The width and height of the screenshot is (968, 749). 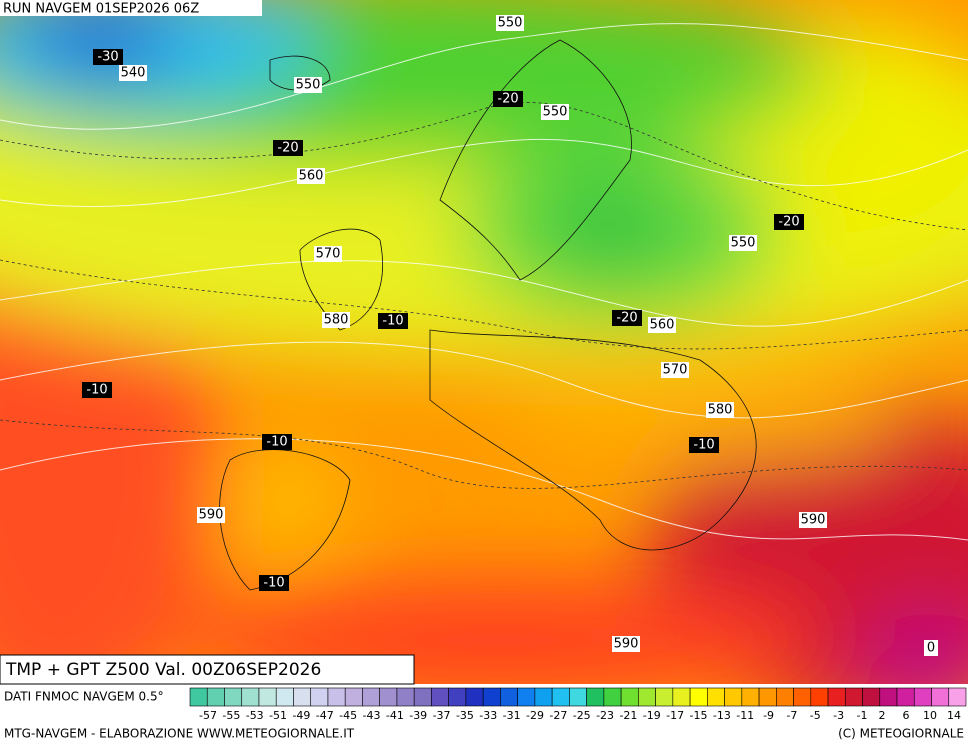 I want to click on height-label: 540, so click(x=133, y=73).